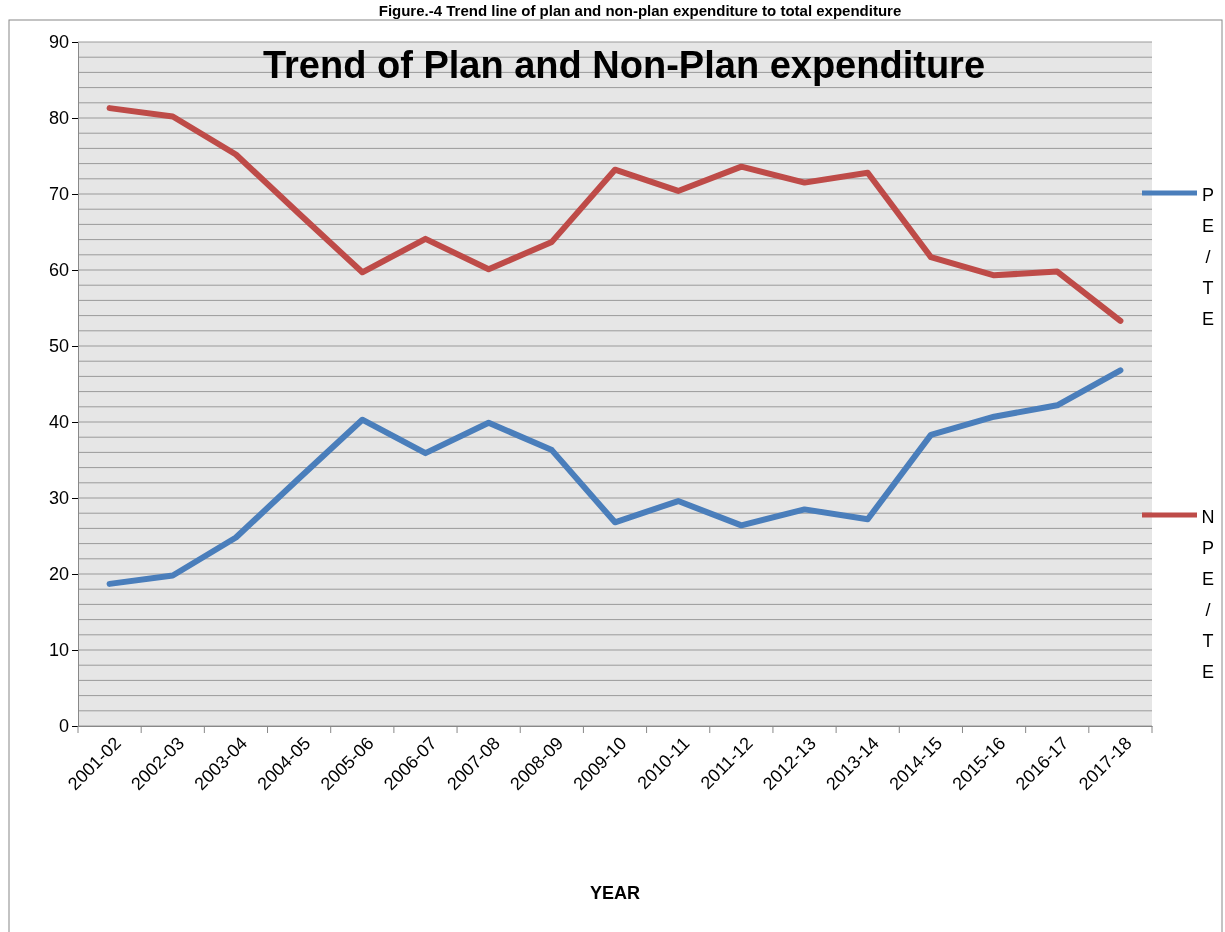 The width and height of the screenshot is (1225, 932). I want to click on legend-label: NPE/TE, so click(1208, 594).